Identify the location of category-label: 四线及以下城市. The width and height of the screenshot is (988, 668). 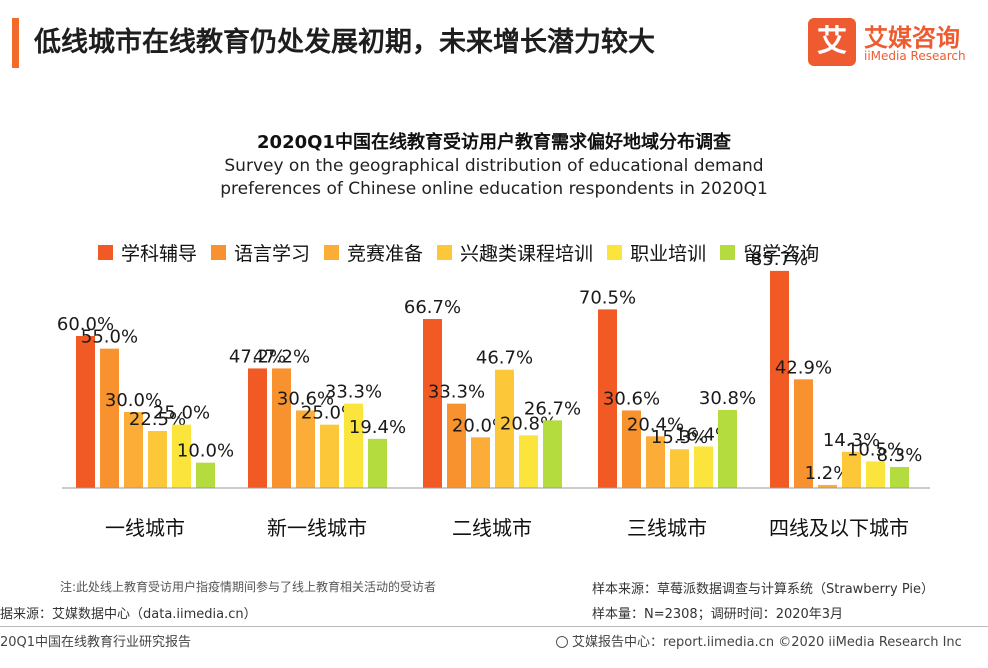
(839, 528).